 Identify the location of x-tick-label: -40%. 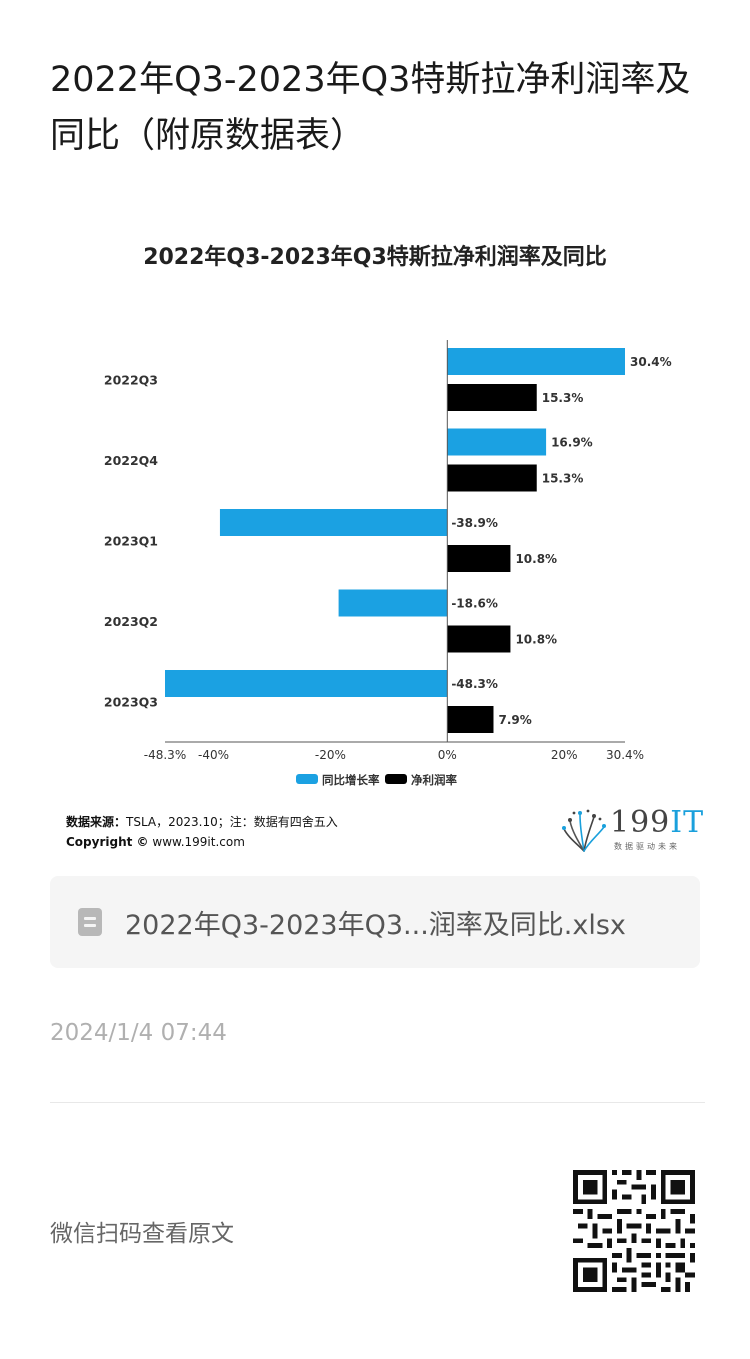
(213, 755).